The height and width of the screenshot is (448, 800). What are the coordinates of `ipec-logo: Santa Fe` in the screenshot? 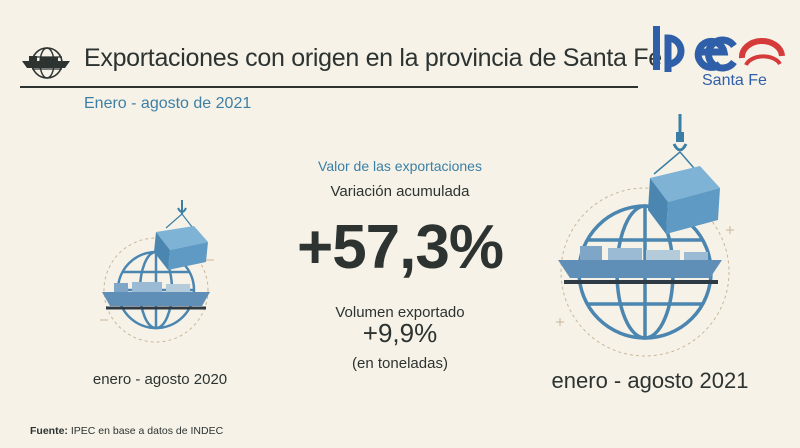 It's located at (720, 55).